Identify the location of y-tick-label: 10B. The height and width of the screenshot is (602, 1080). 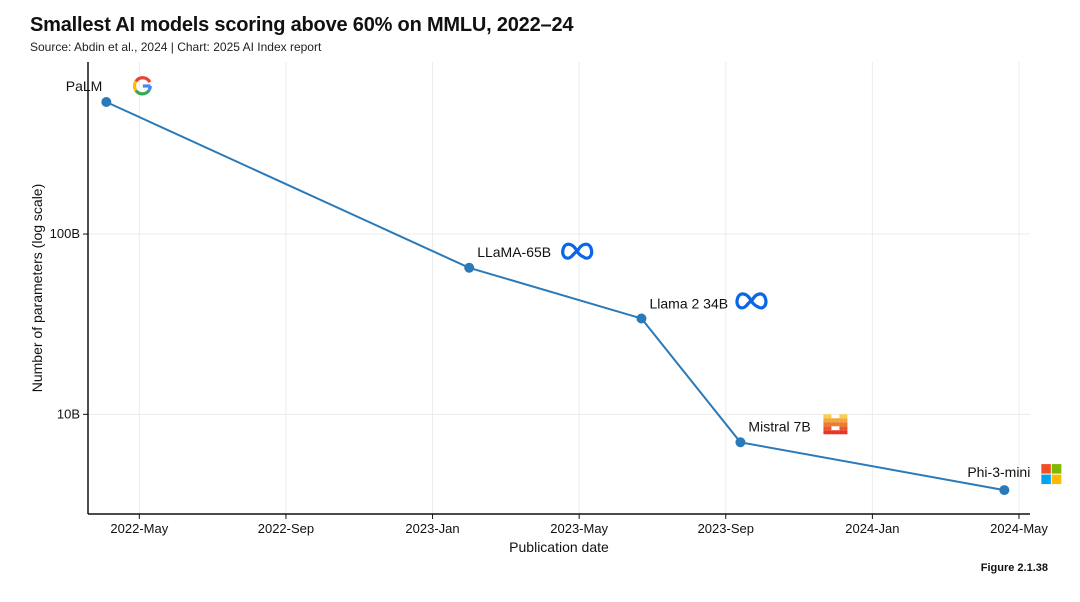
(68, 413).